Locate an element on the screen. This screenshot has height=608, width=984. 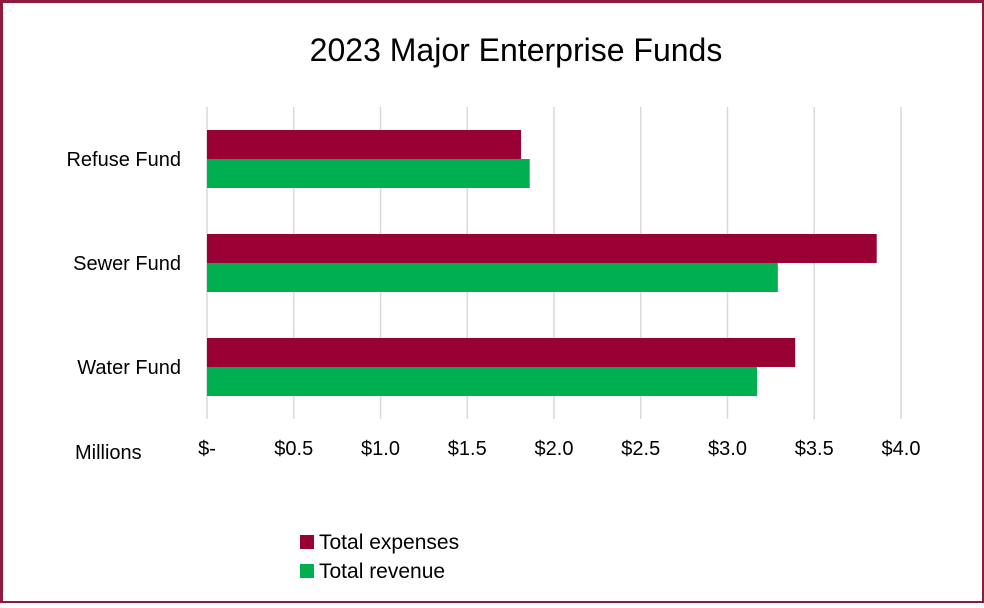
legend: Total expenses Total revenue is located at coordinates (379, 557).